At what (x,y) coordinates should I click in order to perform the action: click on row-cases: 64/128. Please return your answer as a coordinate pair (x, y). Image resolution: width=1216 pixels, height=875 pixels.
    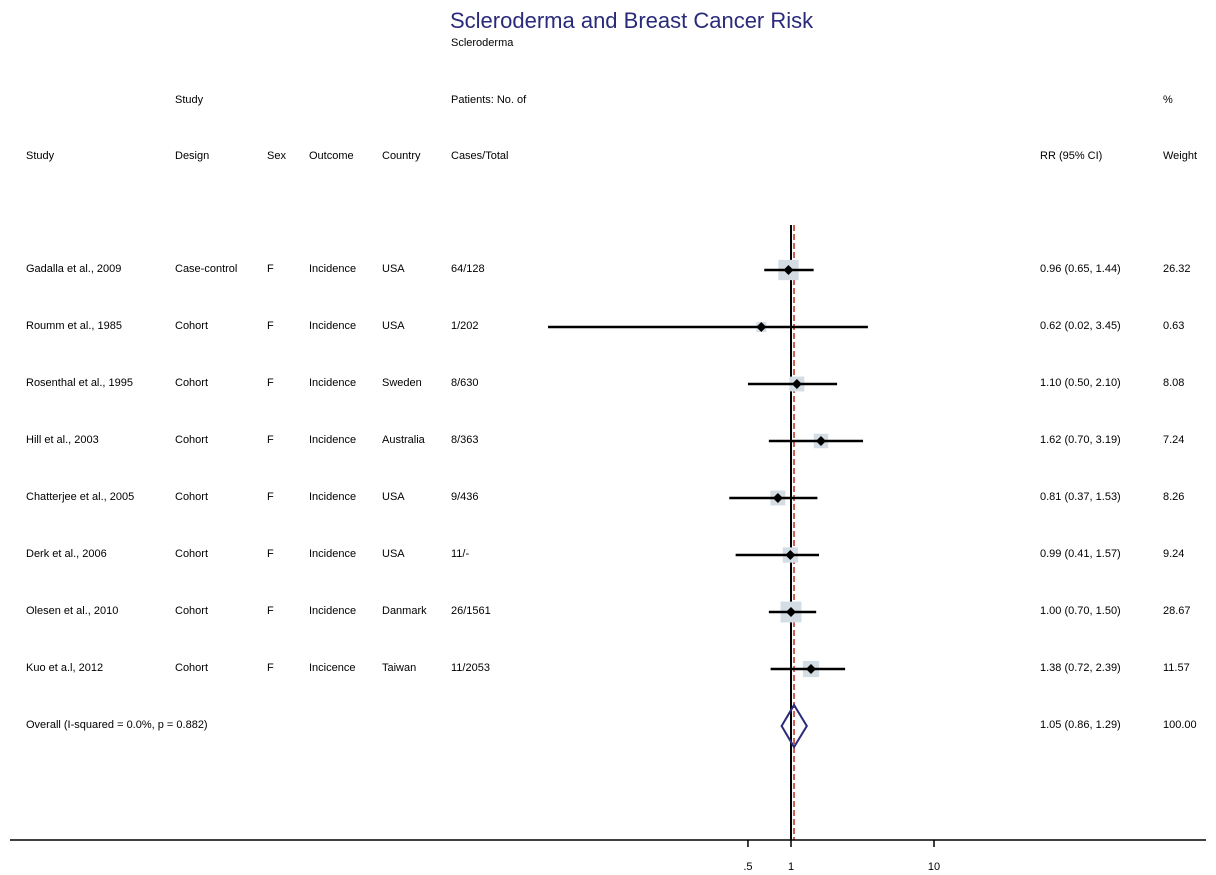
    Looking at the image, I should click on (468, 269).